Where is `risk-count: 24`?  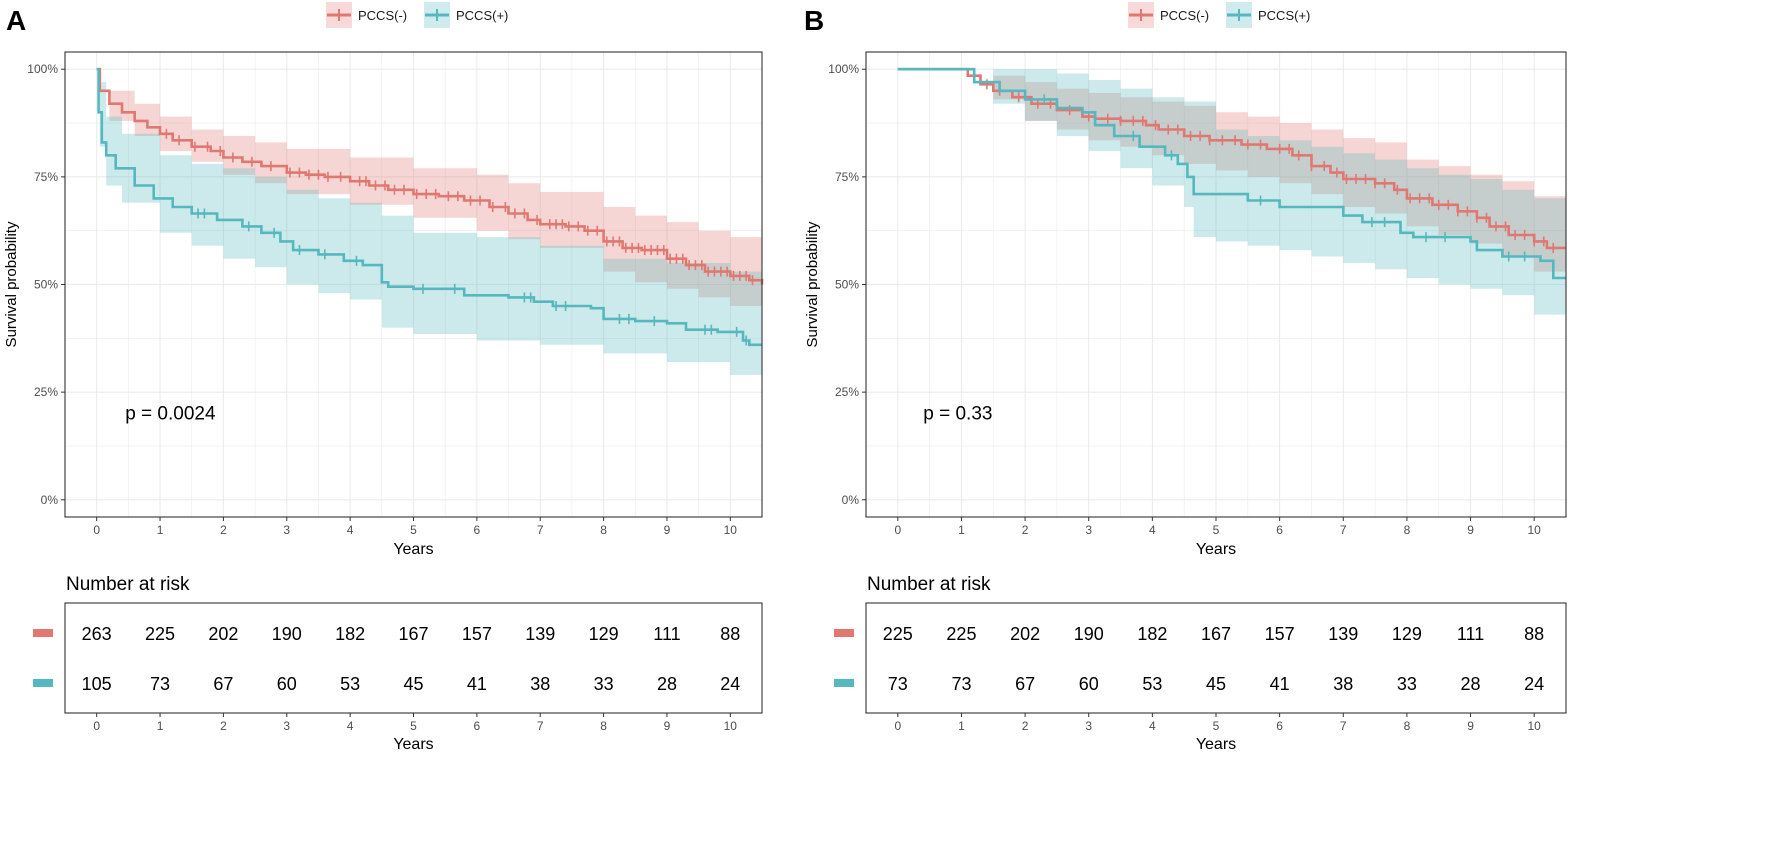
risk-count: 24 is located at coordinates (730, 684).